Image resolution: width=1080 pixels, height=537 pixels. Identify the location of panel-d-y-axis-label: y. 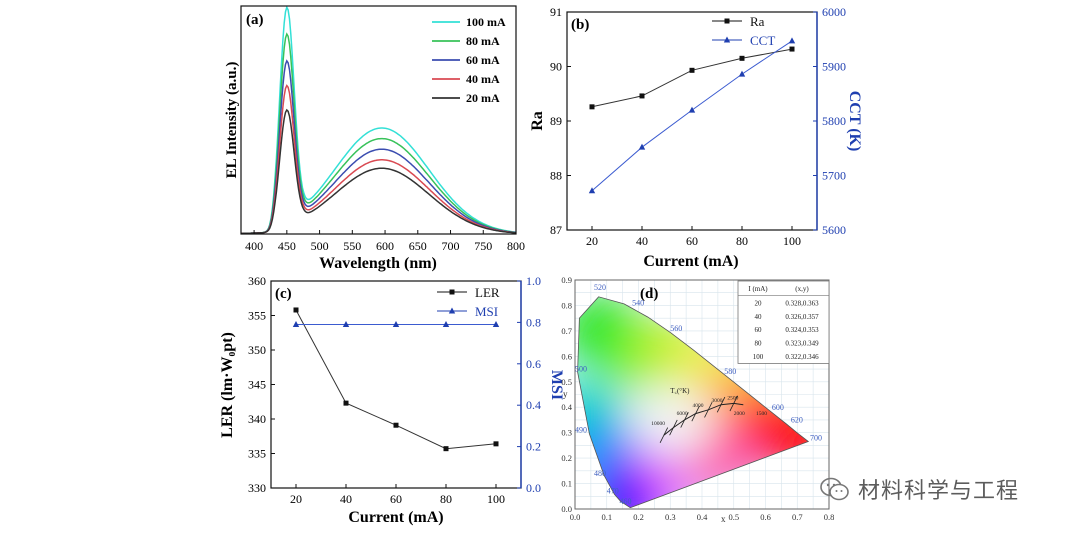
(565, 394).